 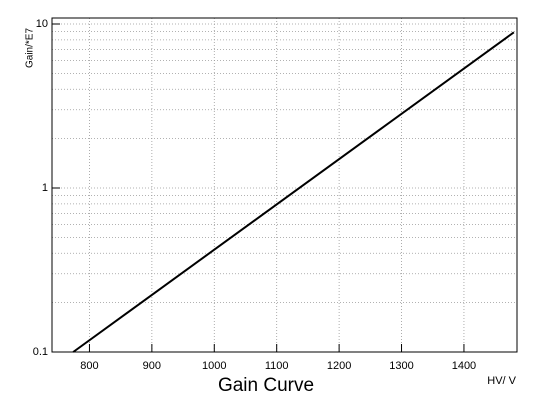 What do you see at coordinates (501, 381) in the screenshot?
I see `x-axis-label: HV/ V` at bounding box center [501, 381].